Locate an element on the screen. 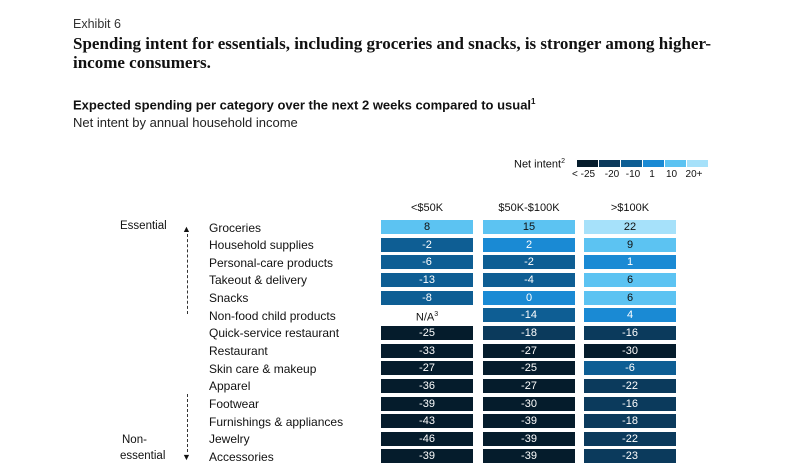  arrow-line-upper is located at coordinates (187, 274).